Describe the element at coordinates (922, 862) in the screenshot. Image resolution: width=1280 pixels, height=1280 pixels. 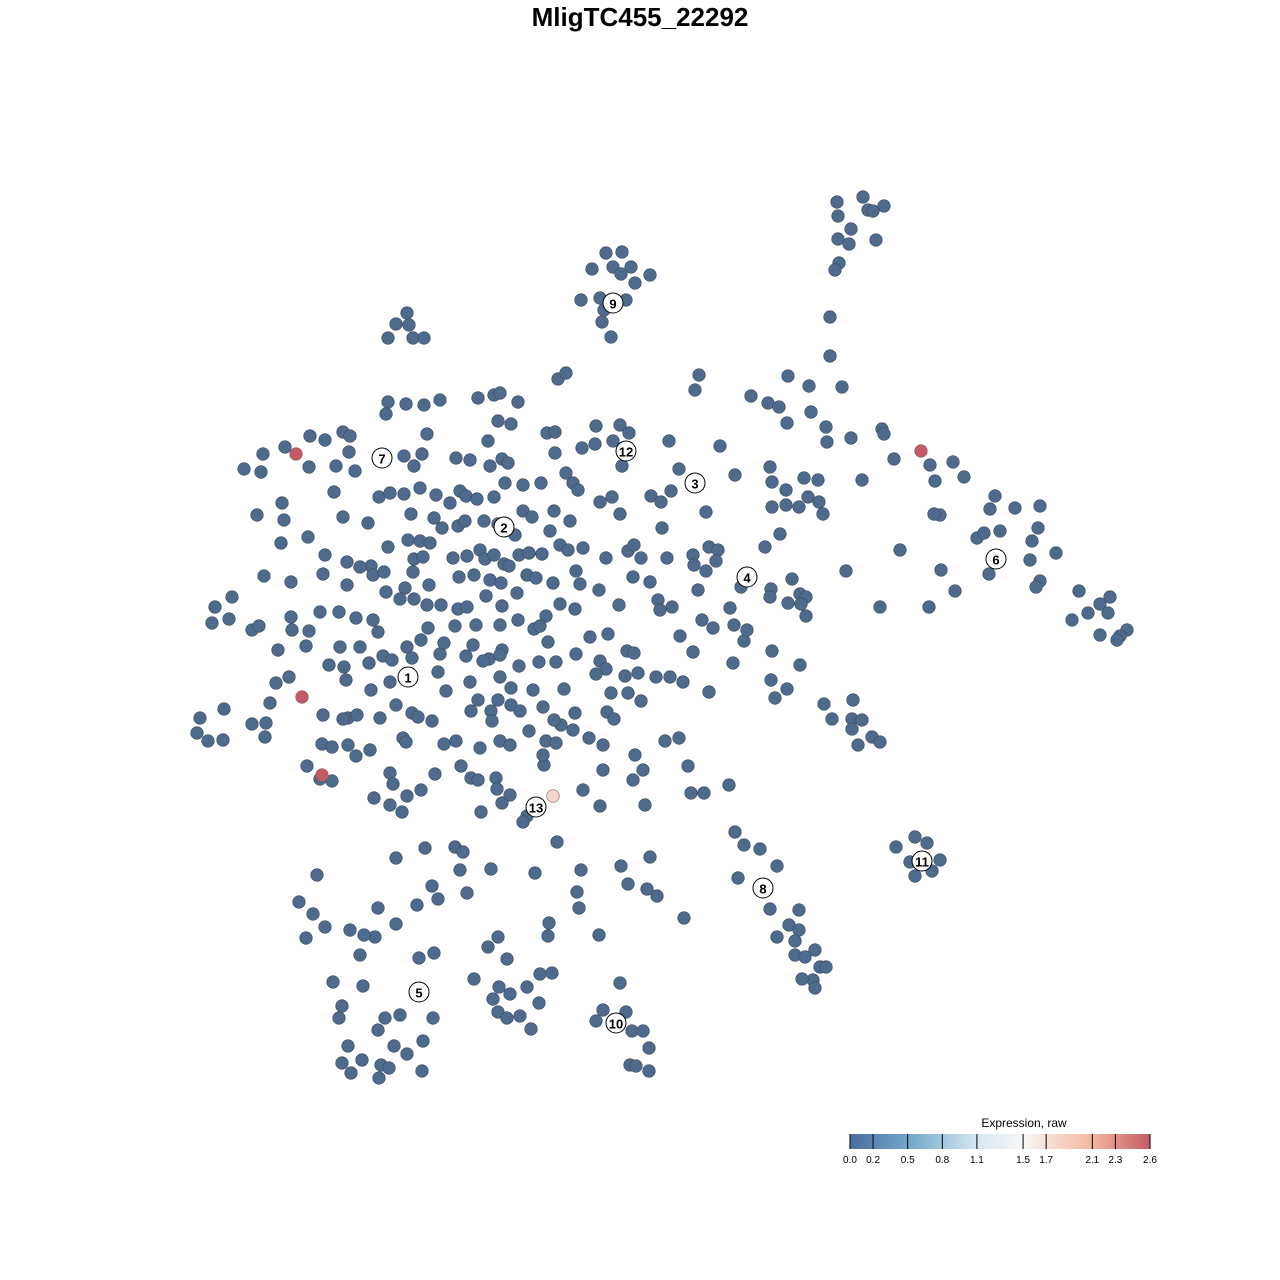
I see `cluster-label-text: 11` at that location.